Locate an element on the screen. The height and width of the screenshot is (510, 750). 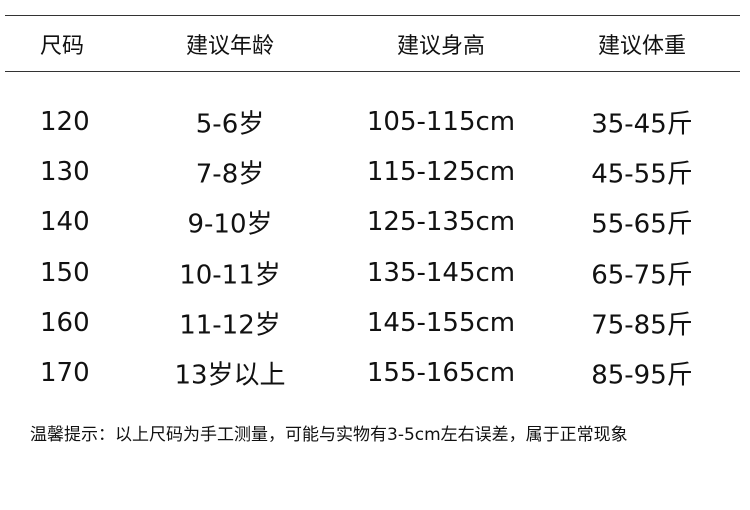
header-cell: 建议身高 is located at coordinates (441, 46).